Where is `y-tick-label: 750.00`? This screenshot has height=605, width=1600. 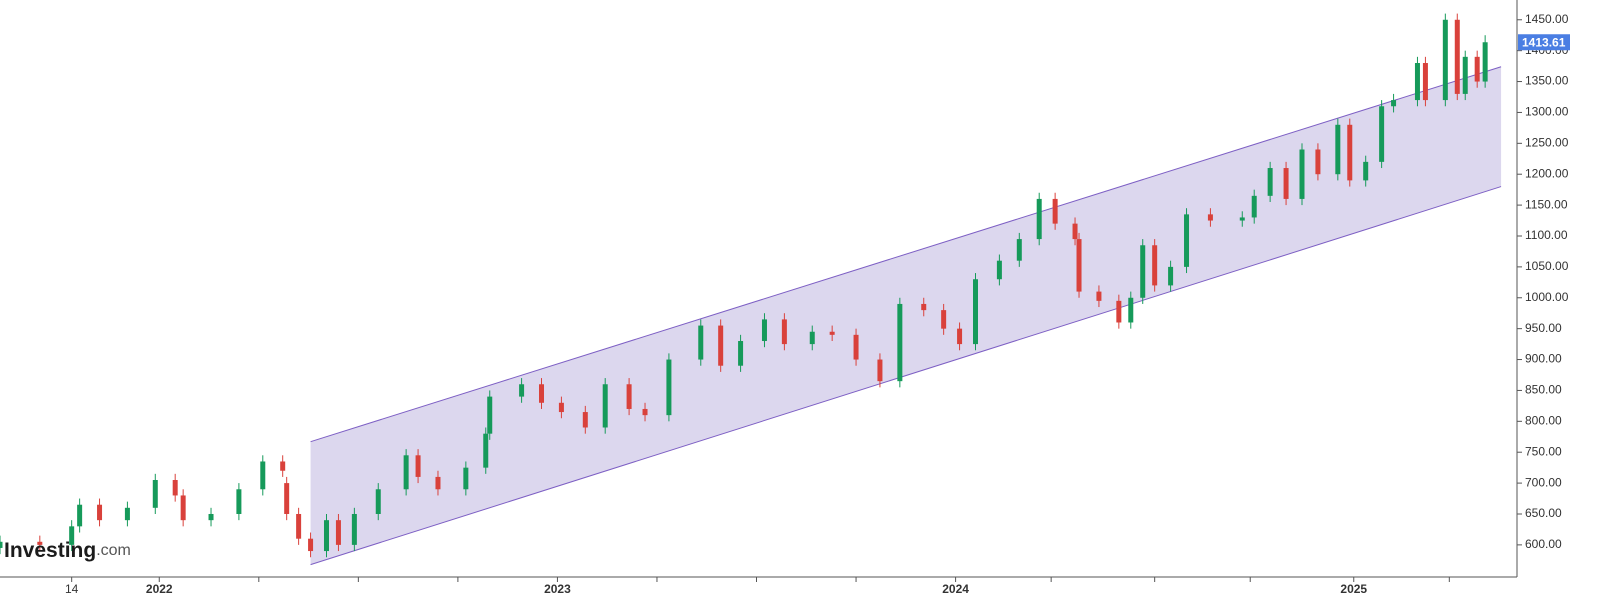 y-tick-label: 750.00 is located at coordinates (1543, 451).